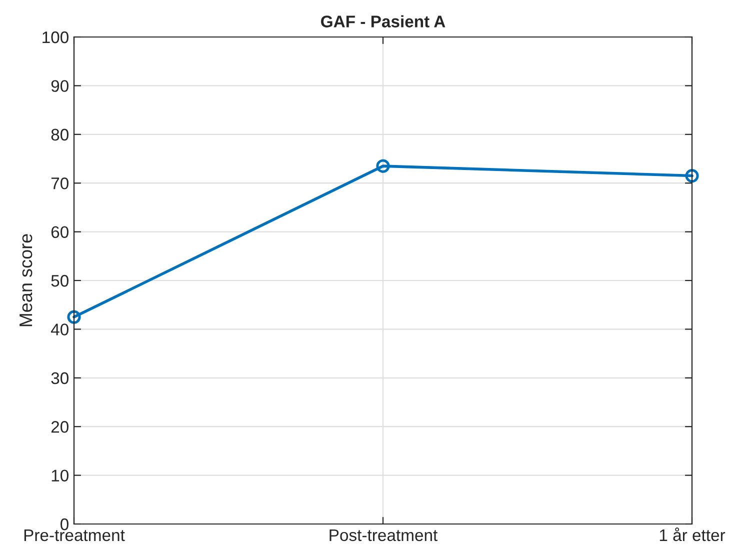 Image resolution: width=734 pixels, height=558 pixels. What do you see at coordinates (384, 535) in the screenshot?
I see `x-tick-label: Post-treatment` at bounding box center [384, 535].